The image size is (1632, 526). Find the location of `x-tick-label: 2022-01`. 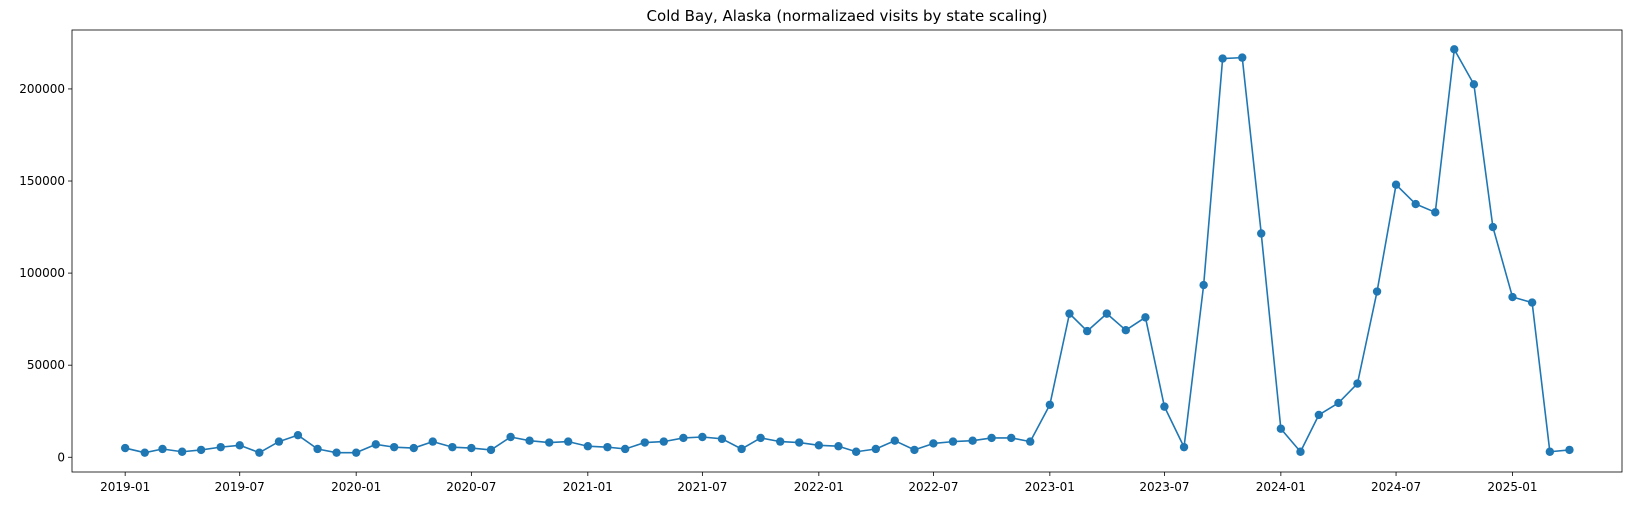

x-tick-label: 2022-01 is located at coordinates (819, 487).